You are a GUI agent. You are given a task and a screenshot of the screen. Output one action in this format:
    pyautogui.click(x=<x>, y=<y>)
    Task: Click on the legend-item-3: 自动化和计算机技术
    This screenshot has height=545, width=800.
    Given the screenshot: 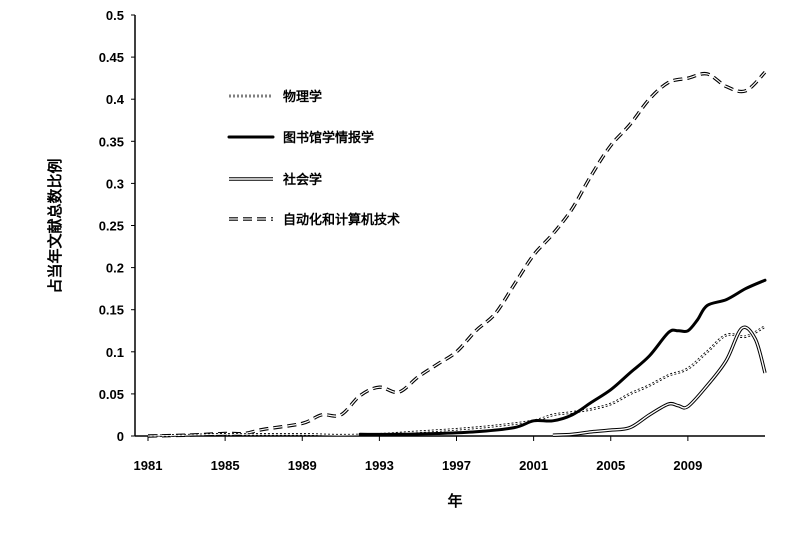 What is the action you would take?
    pyautogui.click(x=314, y=220)
    